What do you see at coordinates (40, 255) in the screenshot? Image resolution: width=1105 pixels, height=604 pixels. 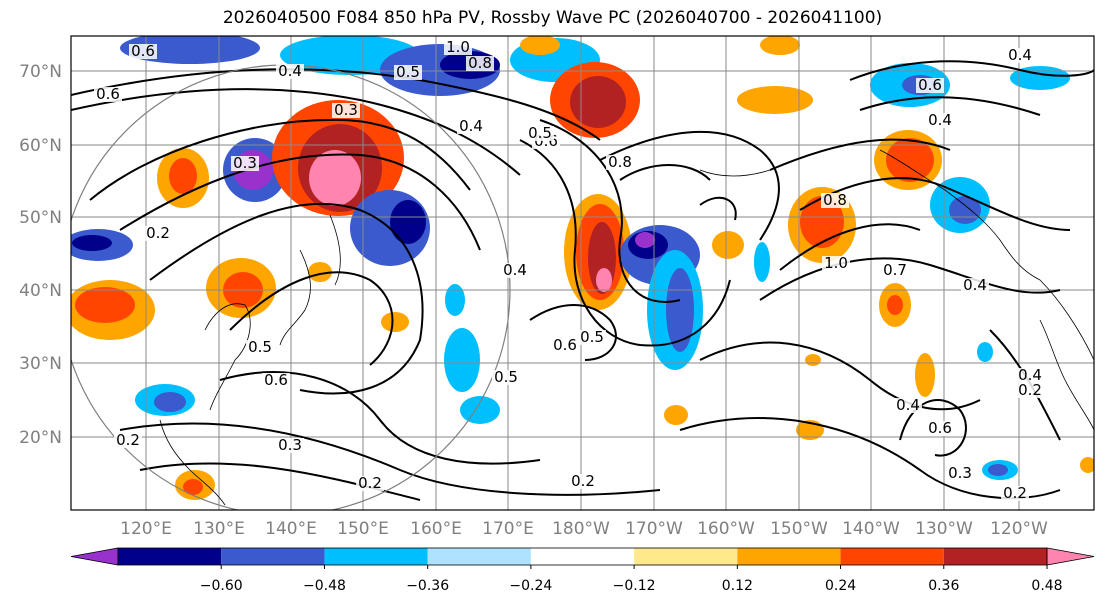 I see `latitude-labels: 70°N 60°N 50°N 40°N 30°N 20°N` at bounding box center [40, 255].